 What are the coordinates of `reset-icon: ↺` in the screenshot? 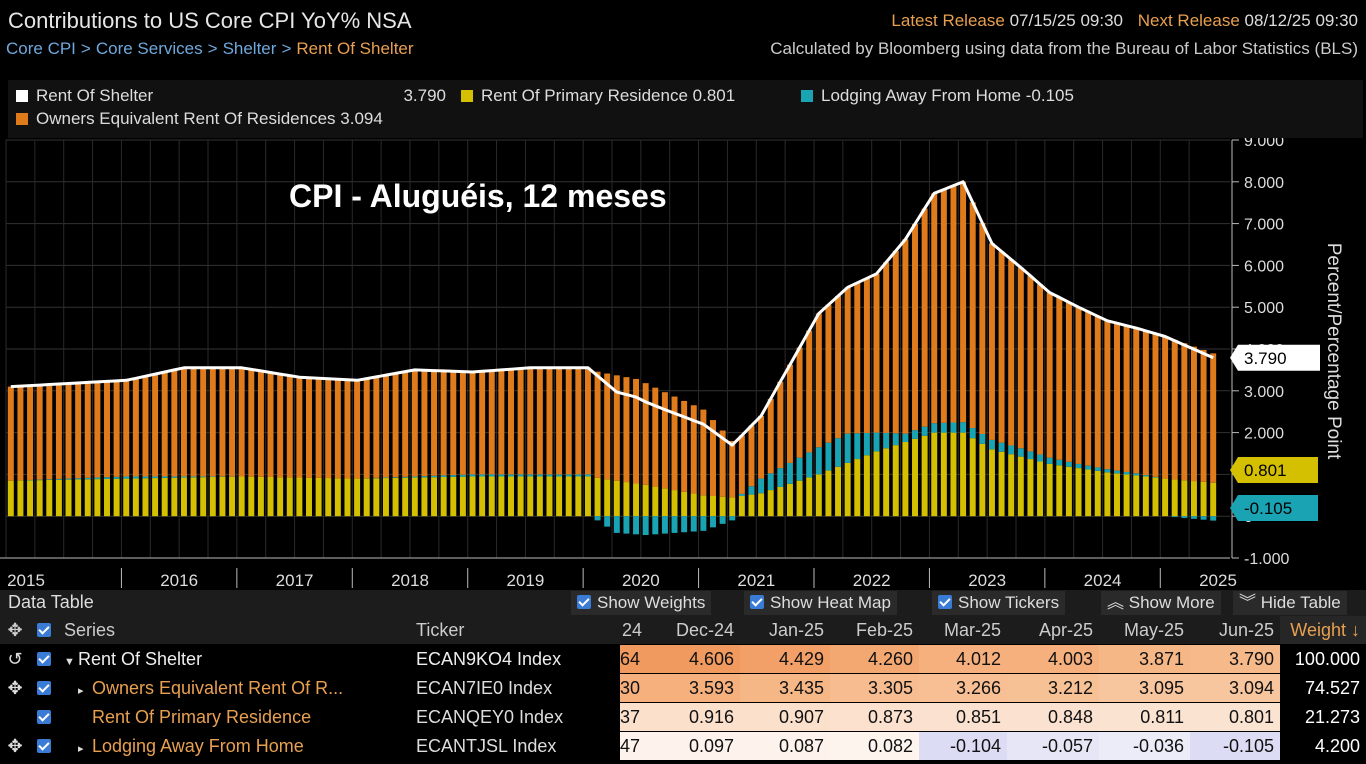 It's located at (15, 659).